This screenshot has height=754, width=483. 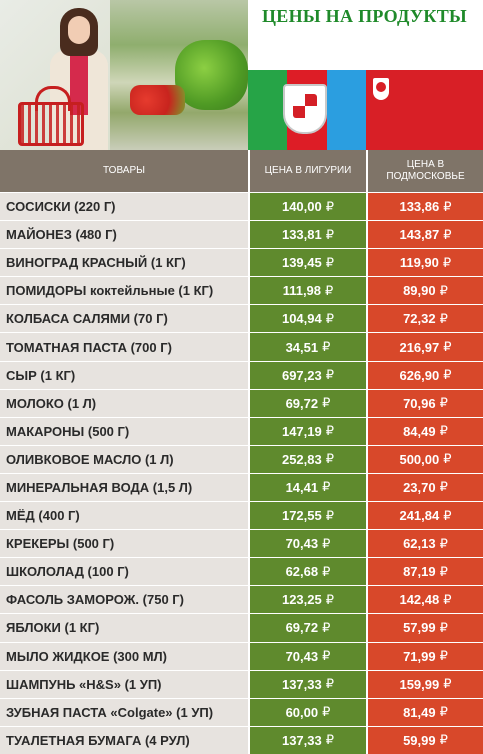 What do you see at coordinates (124, 544) in the screenshot?
I see `product-name: КРЕКЕРЫ (500 Г)` at bounding box center [124, 544].